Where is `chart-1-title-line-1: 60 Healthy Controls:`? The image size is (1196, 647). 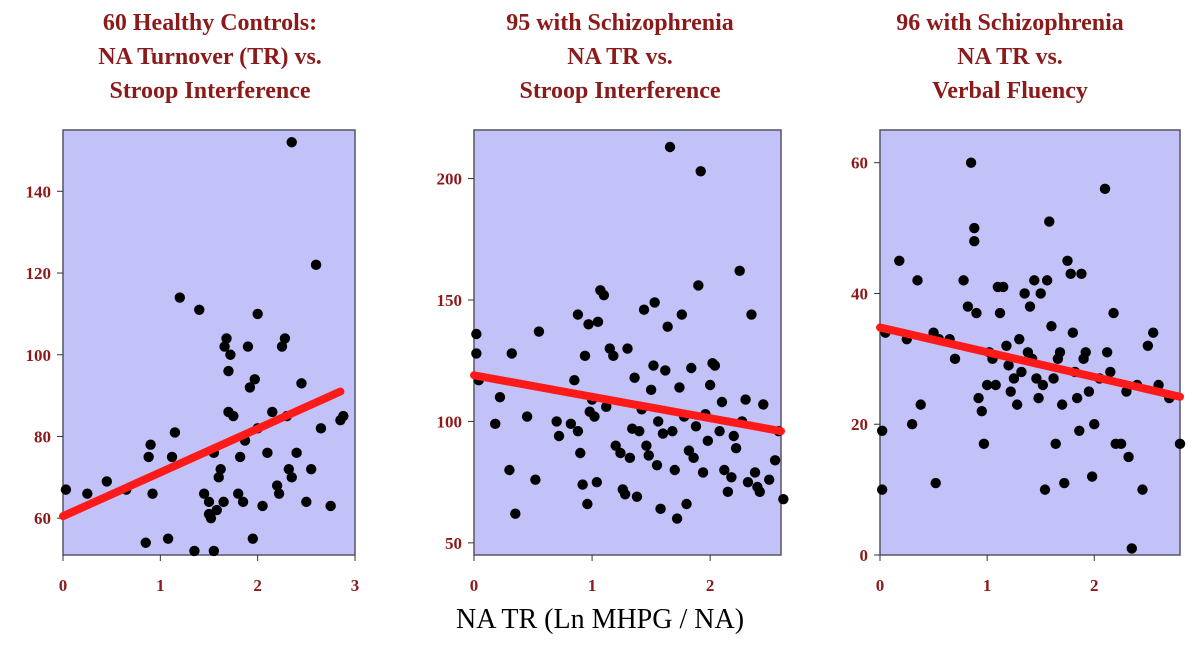
chart-1-title-line-1: 60 Healthy Controls: is located at coordinates (210, 23).